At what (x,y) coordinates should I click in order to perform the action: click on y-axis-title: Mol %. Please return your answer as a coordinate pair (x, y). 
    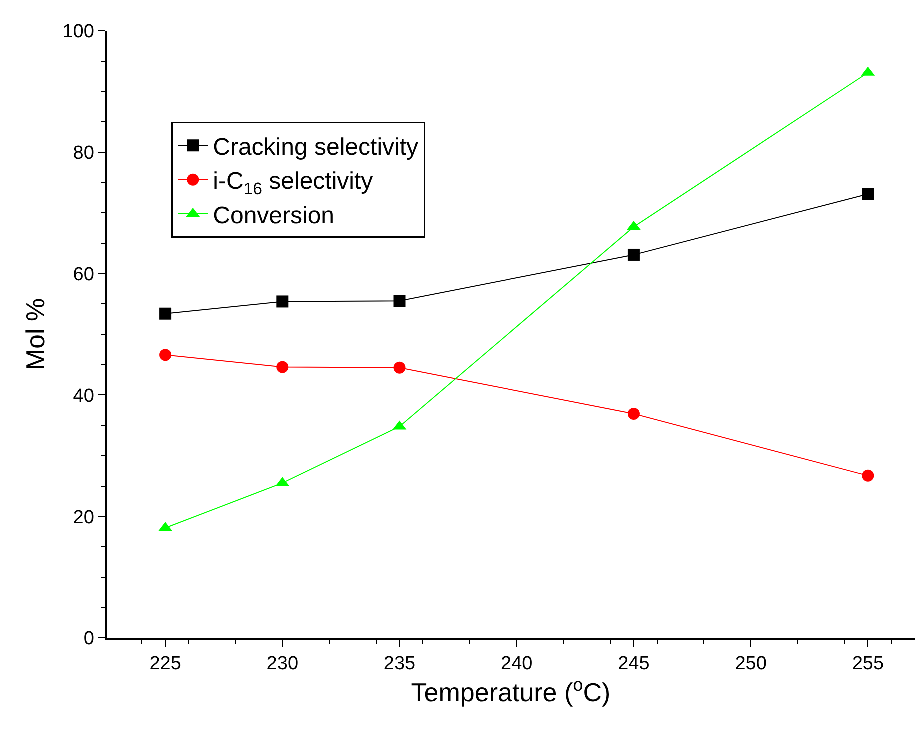
    Looking at the image, I should click on (35, 334).